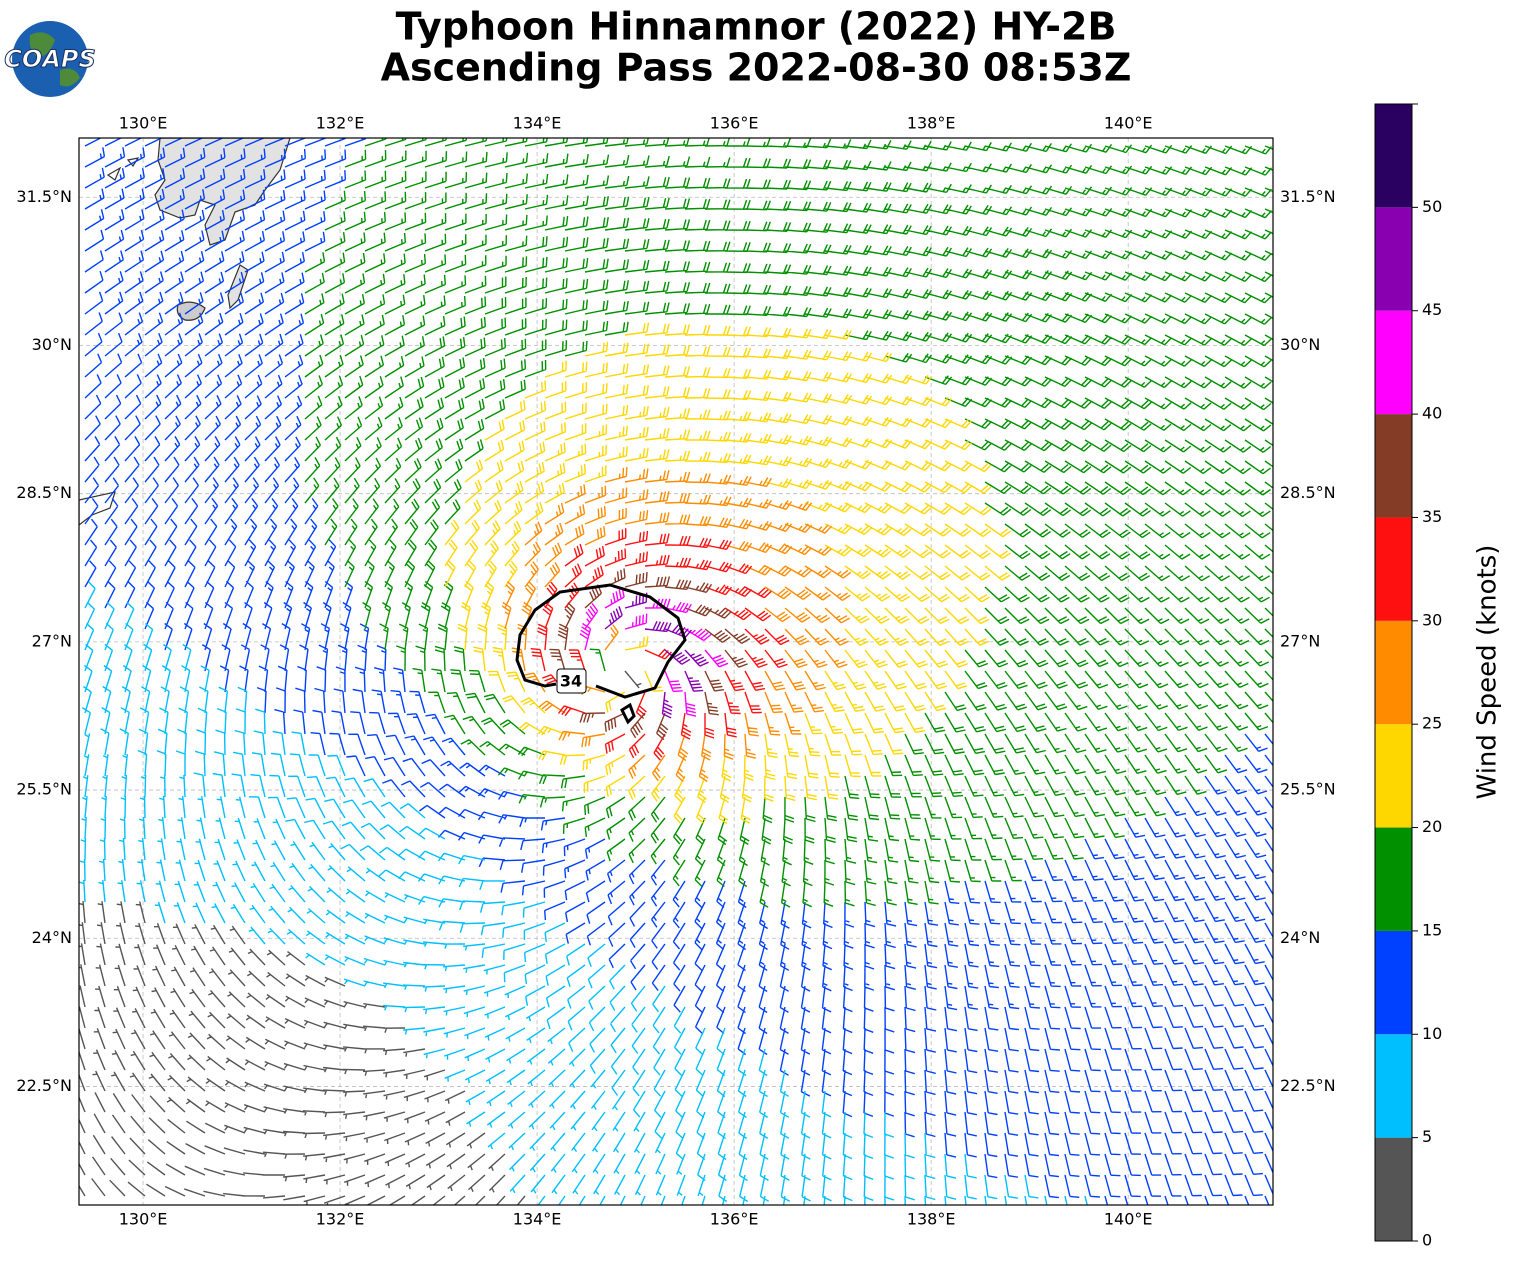  I want to click on logo-text: COAPS, so click(49, 59).